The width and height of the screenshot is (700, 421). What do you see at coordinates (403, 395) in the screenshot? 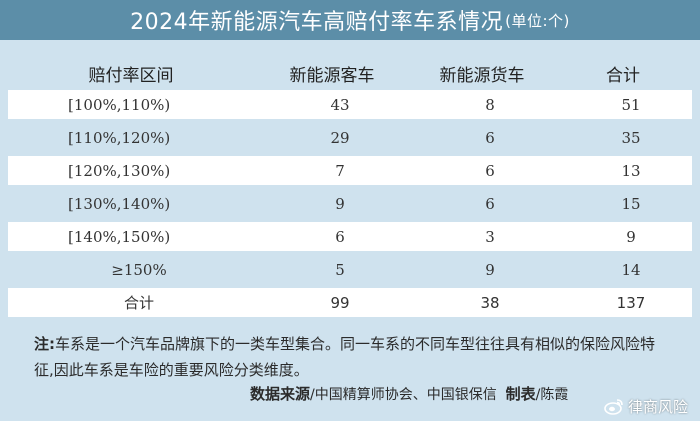
I see `source-value: /中国精算师协会、中国银保信` at bounding box center [403, 395].